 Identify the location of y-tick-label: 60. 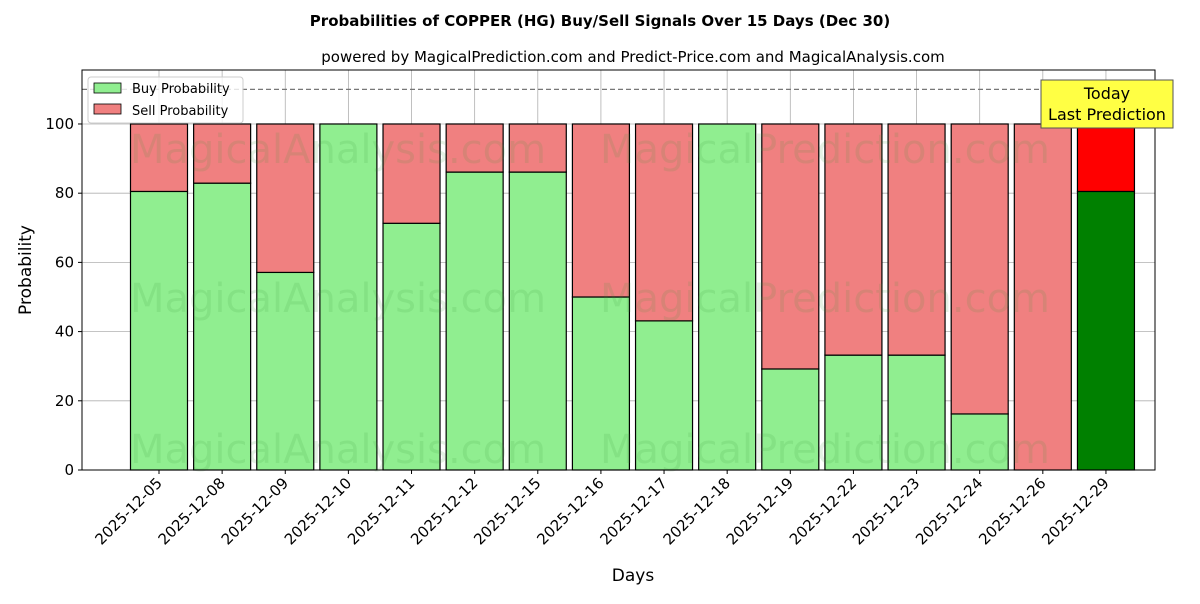
(64, 262).